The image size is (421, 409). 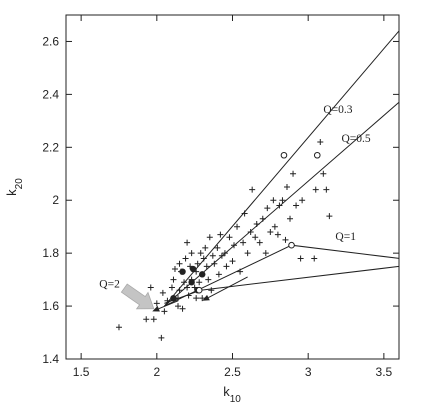 What do you see at coordinates (50, 147) in the screenshot?
I see `y-tick-label: 2.2` at bounding box center [50, 147].